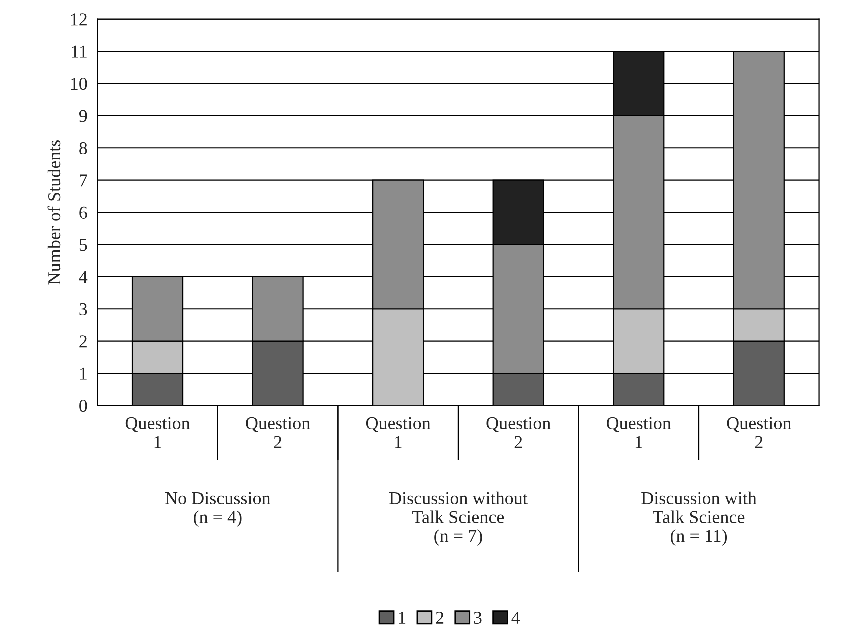 The width and height of the screenshot is (849, 644). Describe the element at coordinates (83, 277) in the screenshot. I see `y-tick-label: 4` at that location.